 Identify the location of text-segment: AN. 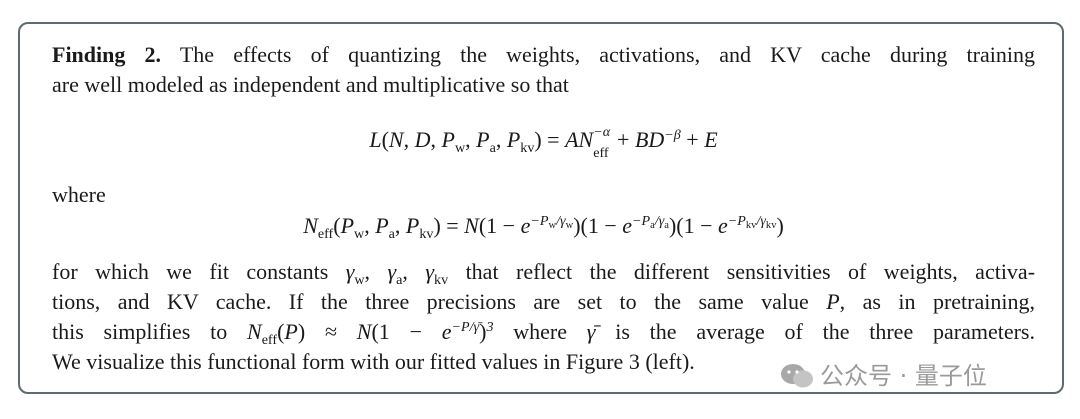
(579, 139).